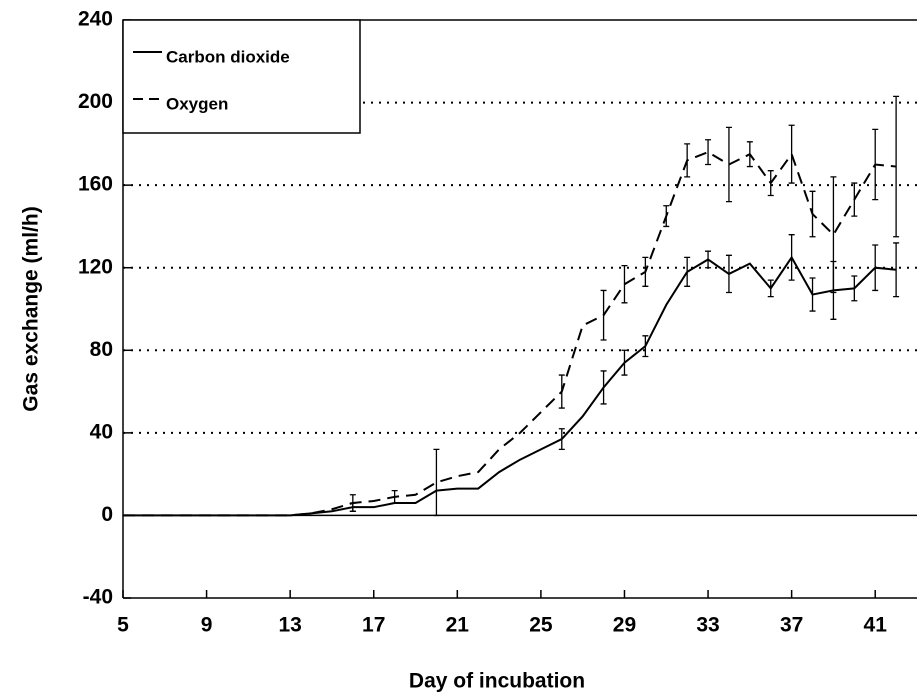 The image size is (917, 699). Describe the element at coordinates (228, 56) in the screenshot. I see `legend-label: Carbon dioxide` at that location.